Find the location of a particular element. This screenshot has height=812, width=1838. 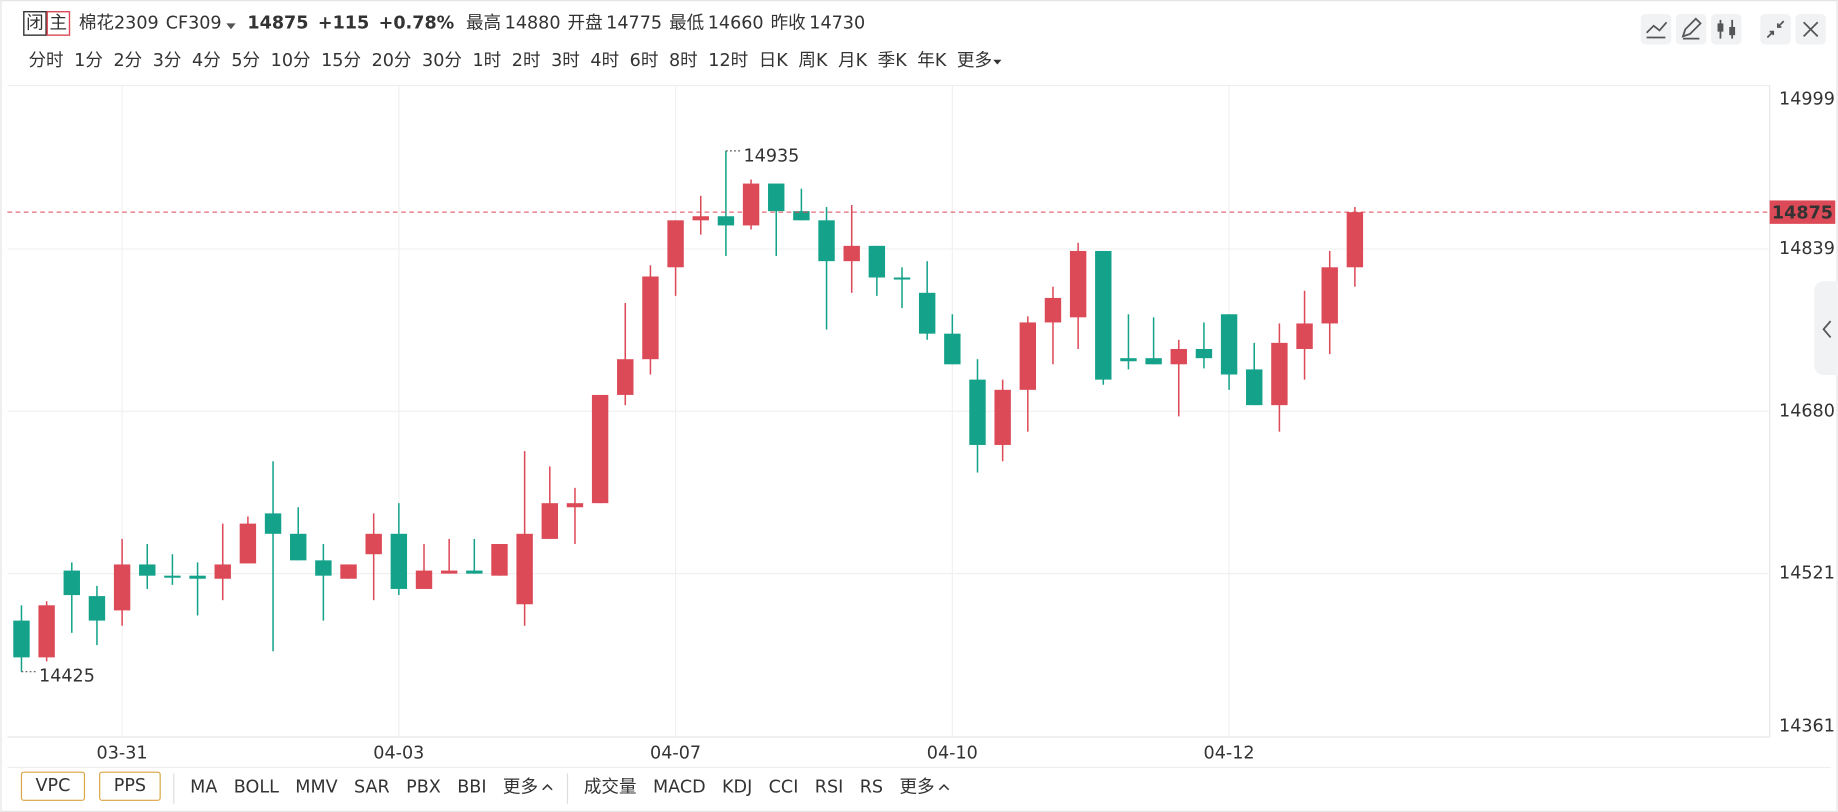

sub-indicator: RSI is located at coordinates (829, 787).